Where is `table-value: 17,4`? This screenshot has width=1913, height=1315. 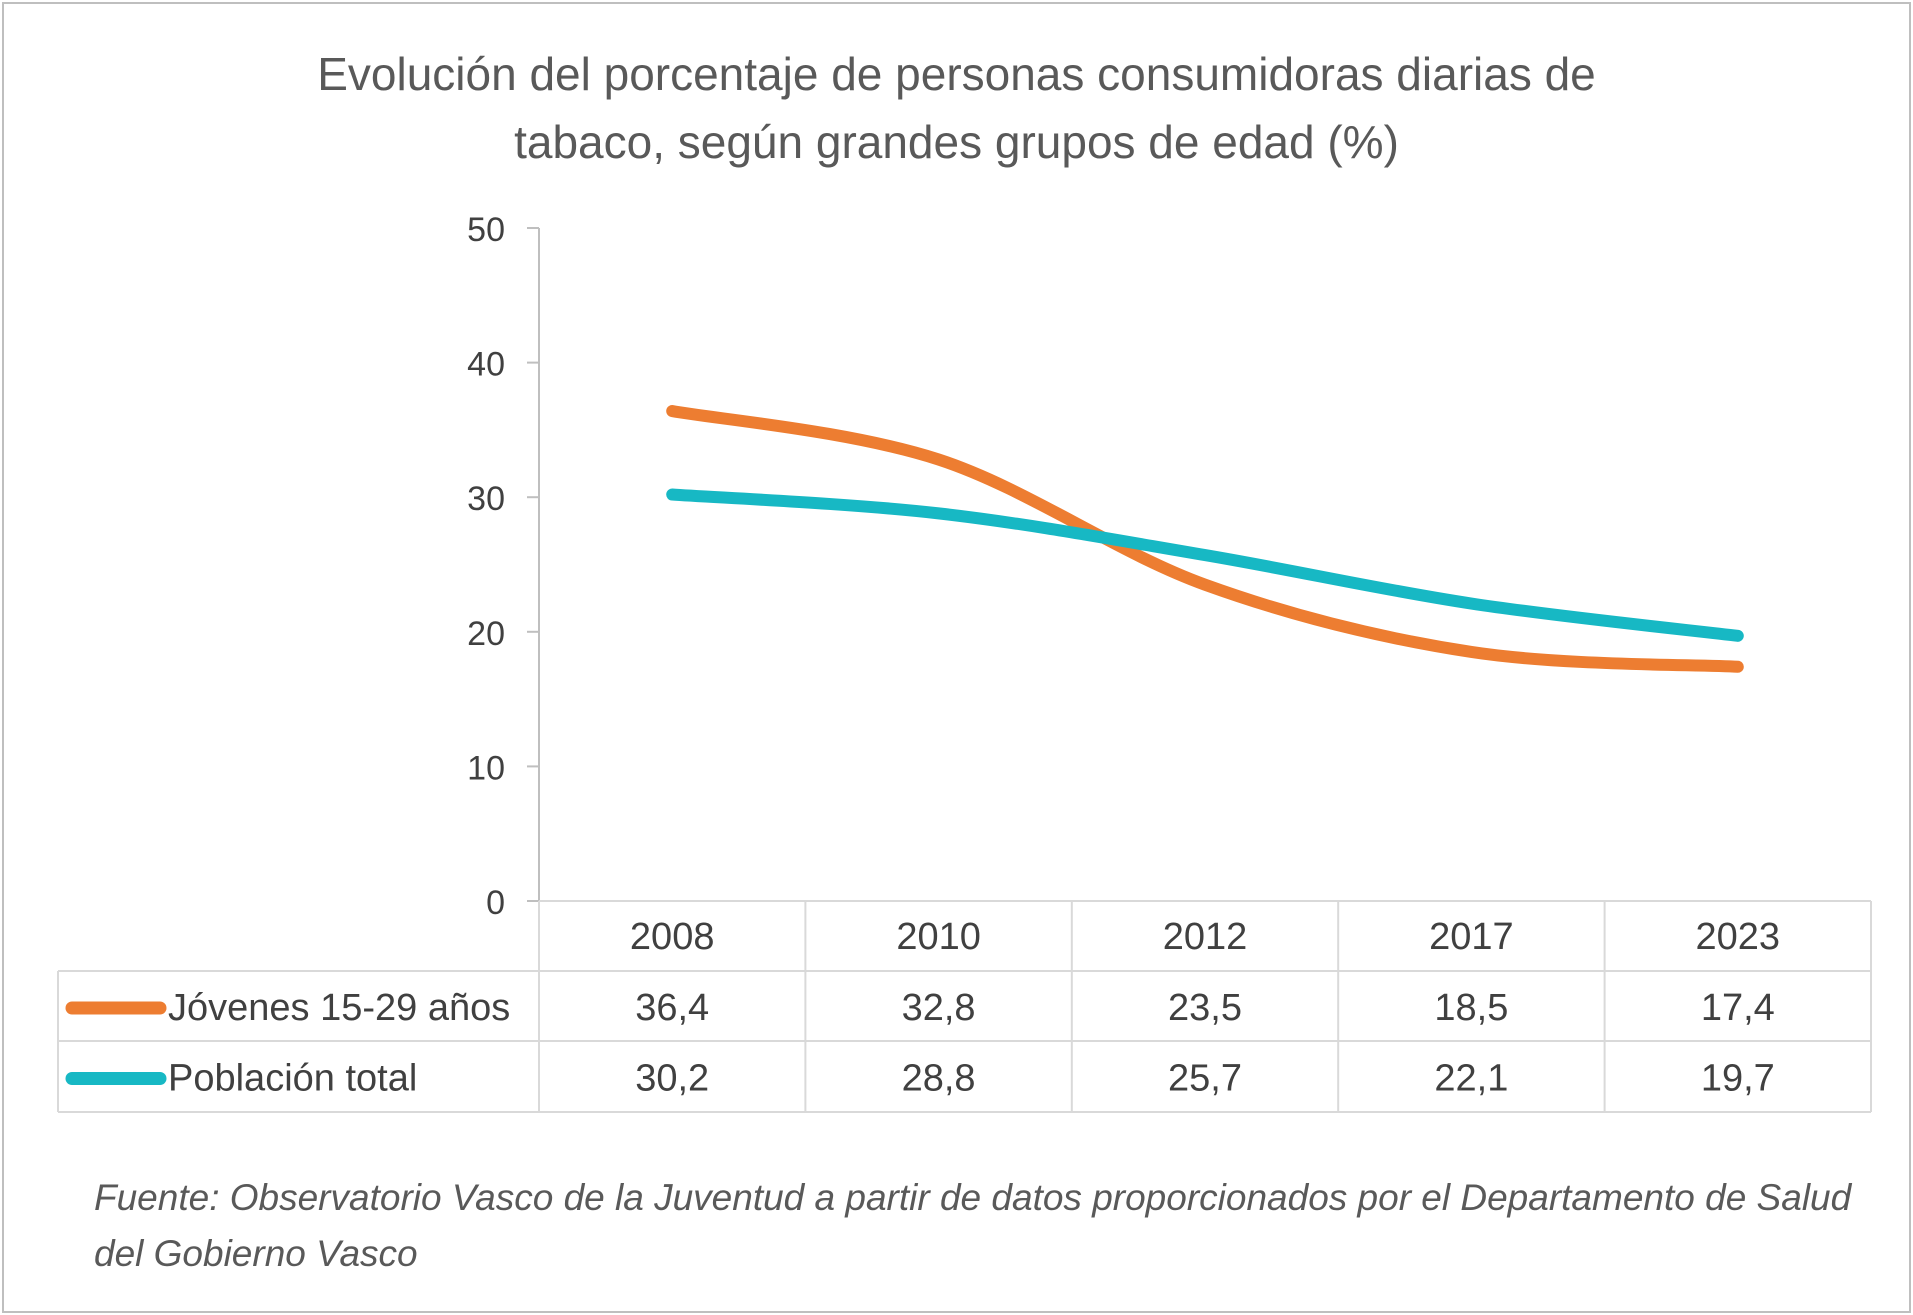
table-value: 17,4 is located at coordinates (1738, 1008).